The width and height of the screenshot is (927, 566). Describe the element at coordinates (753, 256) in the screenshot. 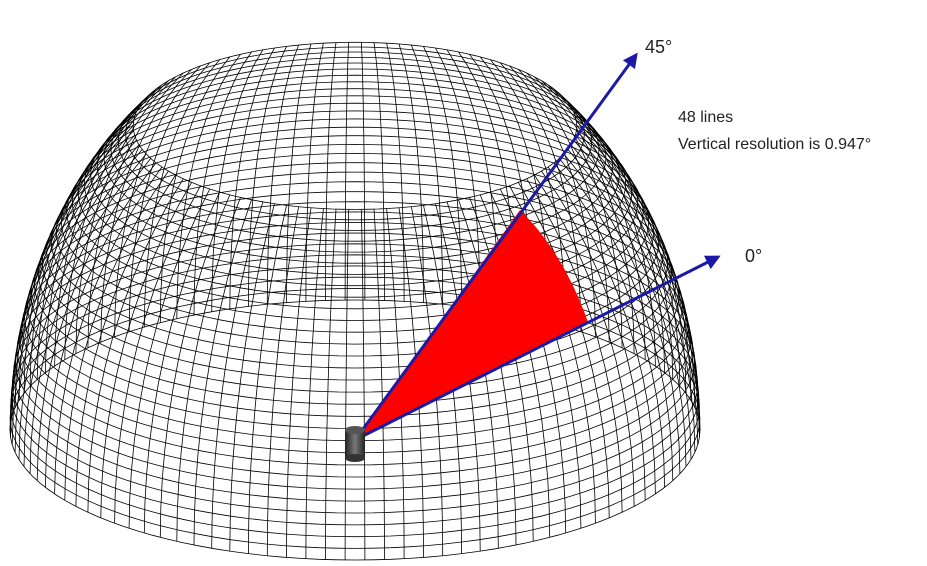

I see `angle-label: 0°` at that location.